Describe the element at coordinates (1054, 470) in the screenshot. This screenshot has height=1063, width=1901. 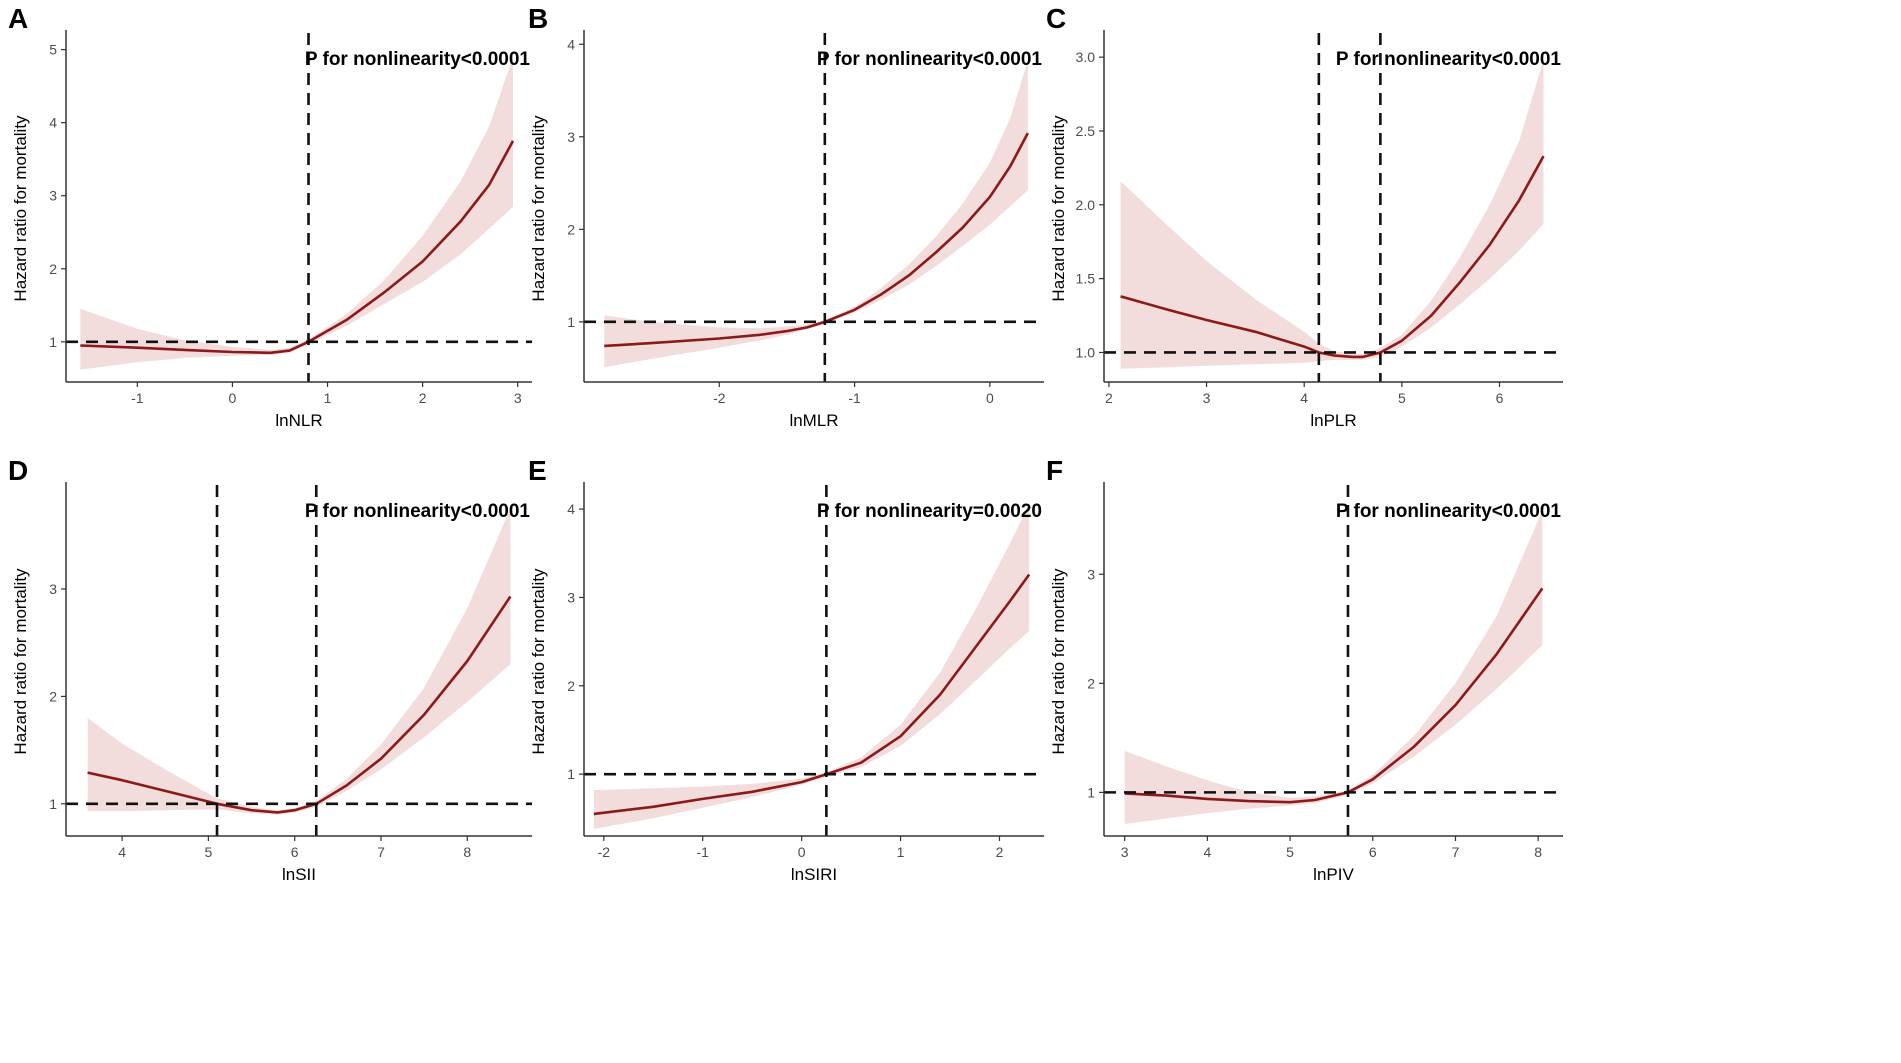
I see `panel-letter: F` at that location.